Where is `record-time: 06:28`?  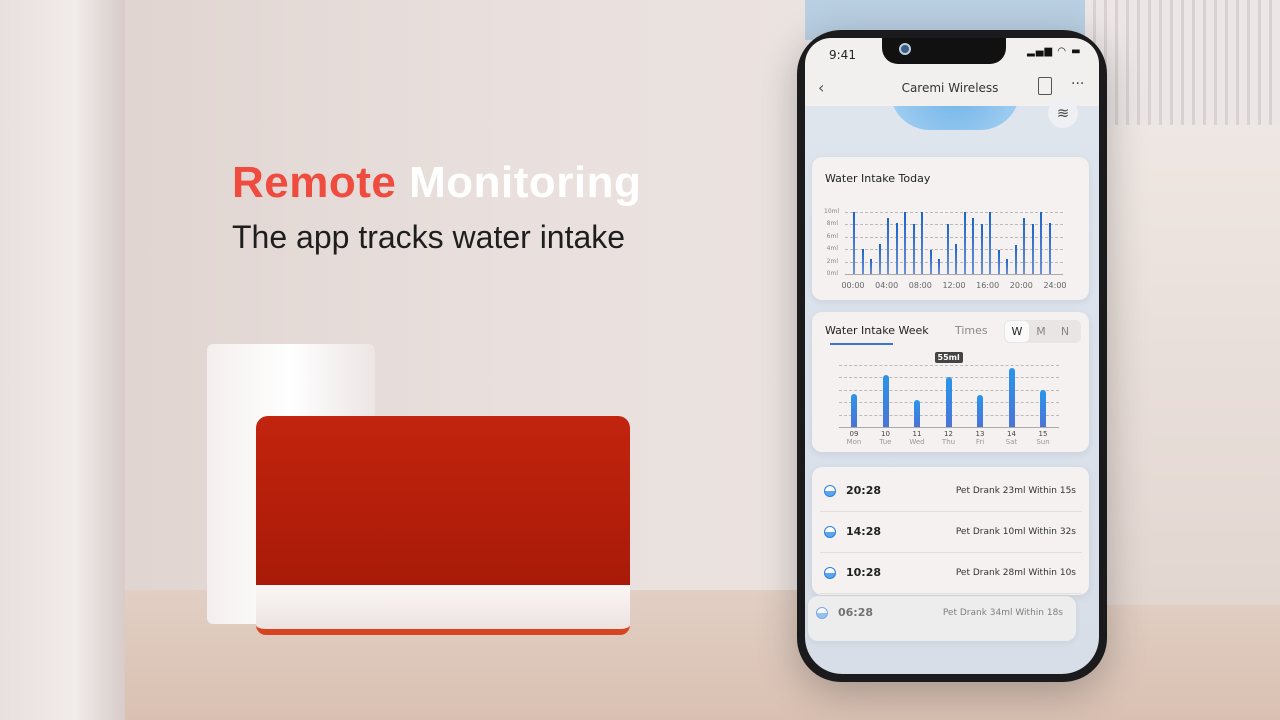
record-time: 06:28 is located at coordinates (856, 612).